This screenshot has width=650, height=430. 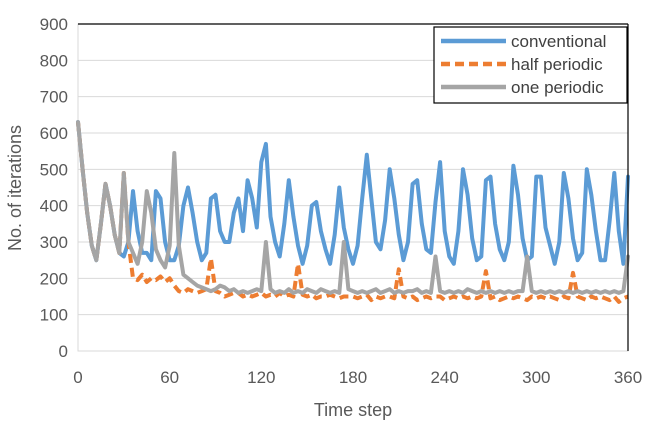 I want to click on y-tick-label: 500, so click(x=54, y=169).